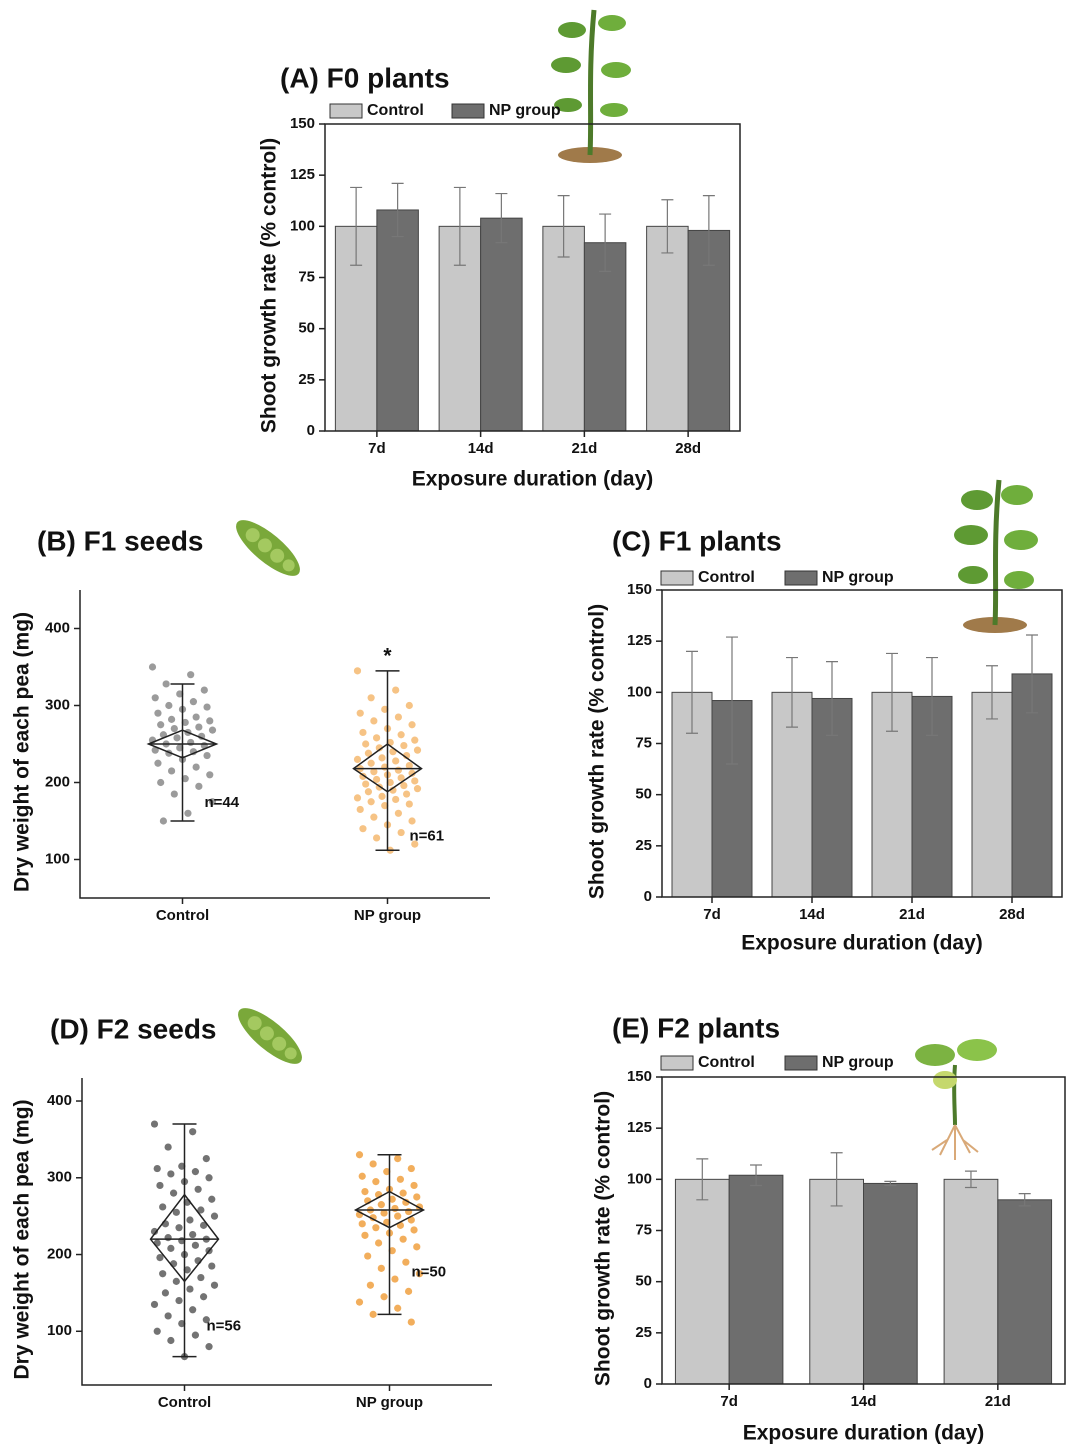 Image resolution: width=1080 pixels, height=1451 pixels. I want to click on y-tick-label: 75, so click(306, 276).